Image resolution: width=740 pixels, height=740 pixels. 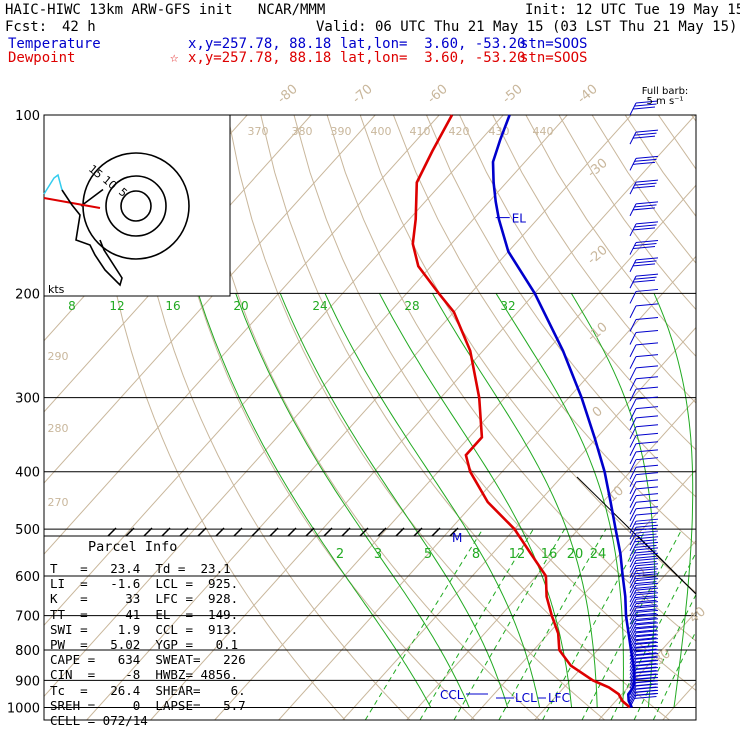 I want to click on temperature-latlon: lat,lon= 3.60, -53.20, so click(x=433, y=44).